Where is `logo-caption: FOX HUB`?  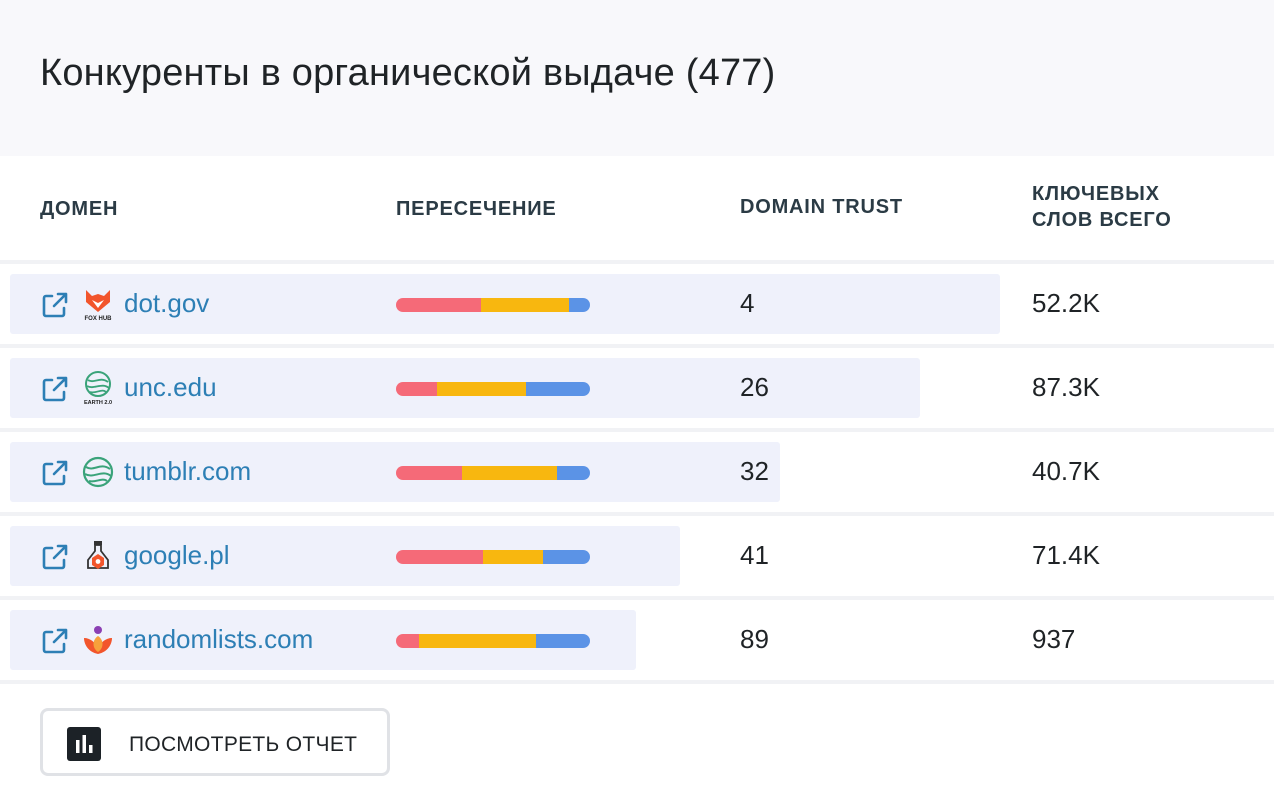
logo-caption: FOX HUB is located at coordinates (99, 319).